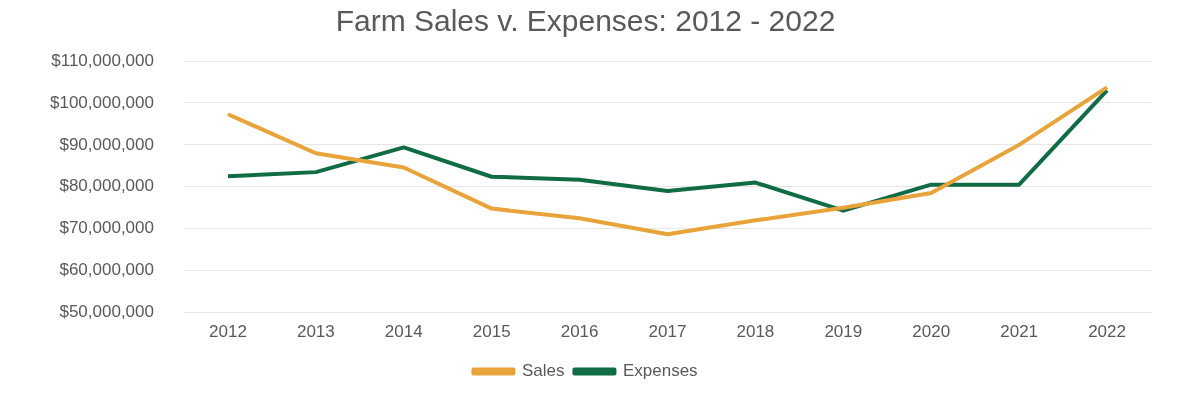 The image size is (1181, 400). Describe the element at coordinates (106, 312) in the screenshot. I see `y-tick-label: $50,000,000` at that location.